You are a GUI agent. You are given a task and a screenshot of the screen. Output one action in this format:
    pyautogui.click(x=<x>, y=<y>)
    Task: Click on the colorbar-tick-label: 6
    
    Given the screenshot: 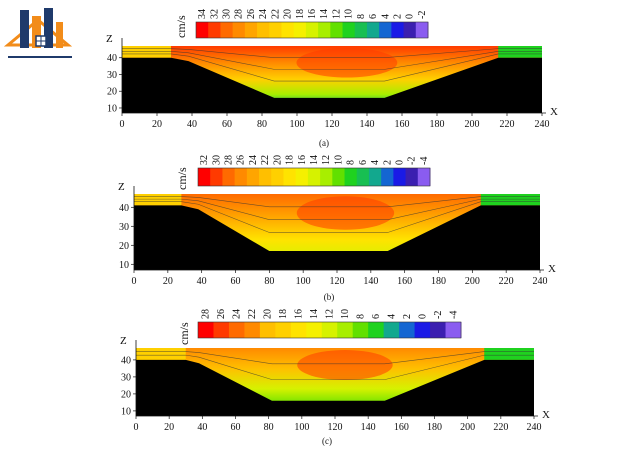 What is the action you would take?
    pyautogui.click(x=373, y=16)
    